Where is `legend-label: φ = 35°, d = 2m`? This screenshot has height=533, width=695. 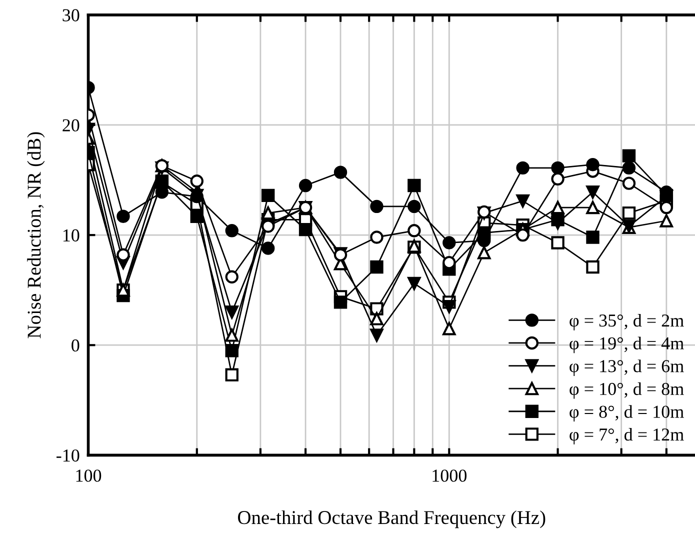
legend-label: φ = 35°, d = 2m is located at coordinates (627, 322).